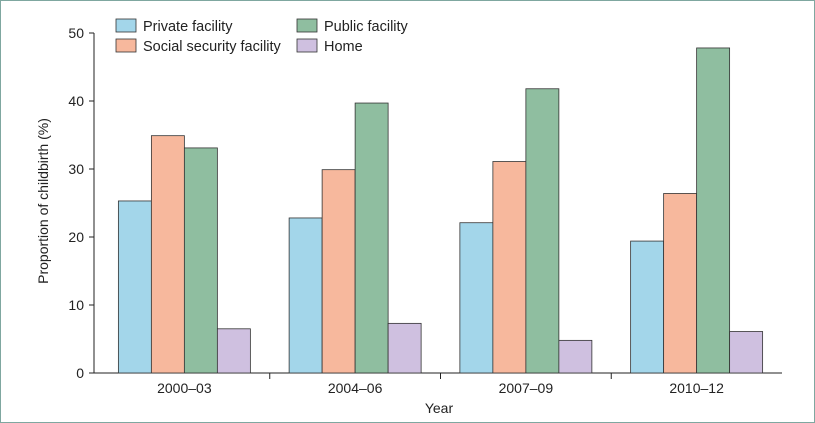  I want to click on legend-label: Public facility, so click(366, 27).